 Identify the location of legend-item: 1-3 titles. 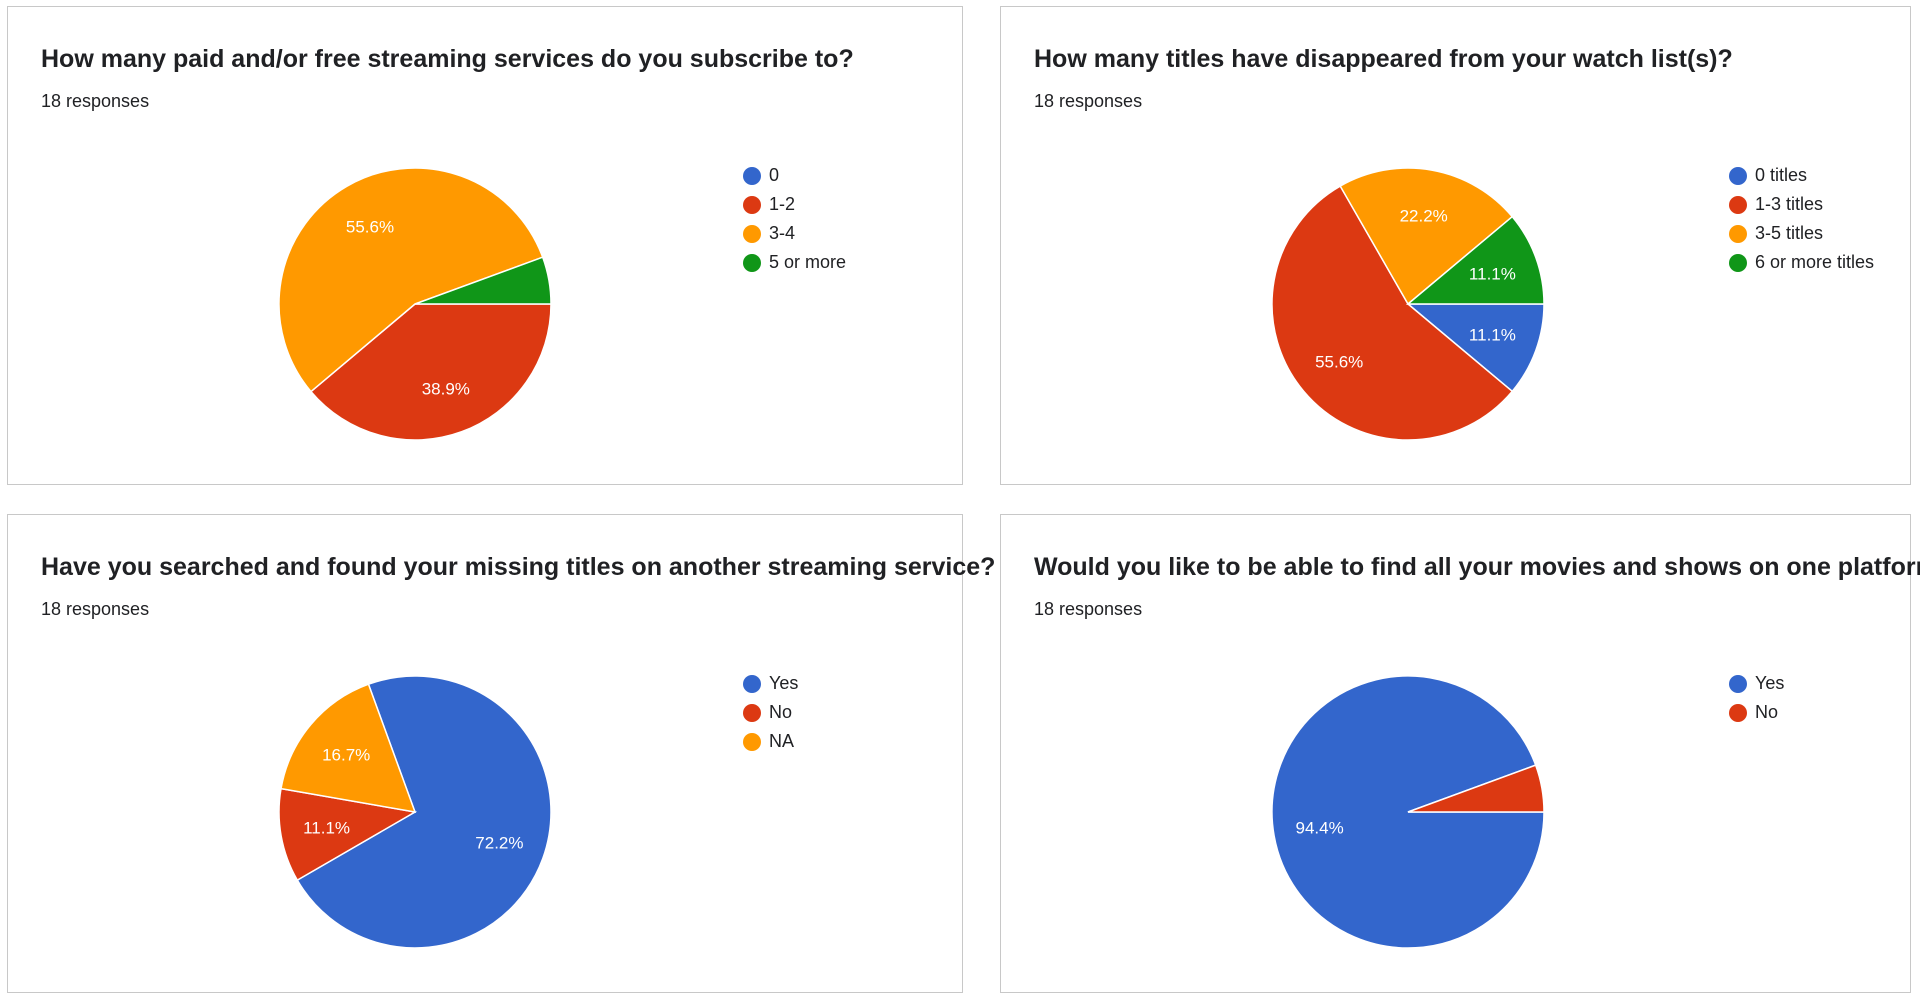
(1801, 204).